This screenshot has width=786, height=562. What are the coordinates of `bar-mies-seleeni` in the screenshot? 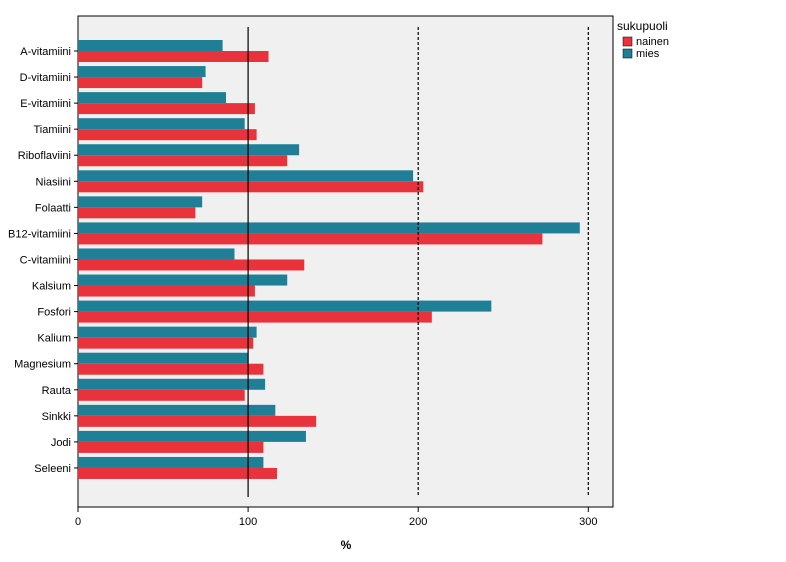 It's located at (171, 462).